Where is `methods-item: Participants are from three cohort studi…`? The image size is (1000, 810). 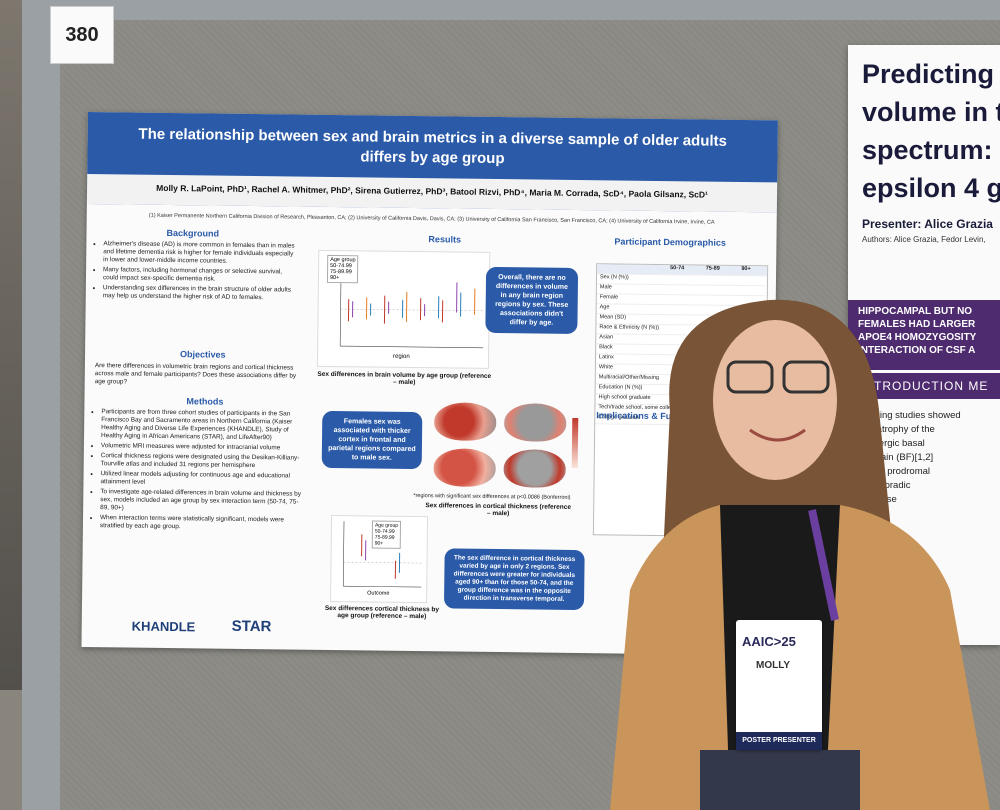
methods-item: Participants are from three cohort studi… is located at coordinates (201, 425).